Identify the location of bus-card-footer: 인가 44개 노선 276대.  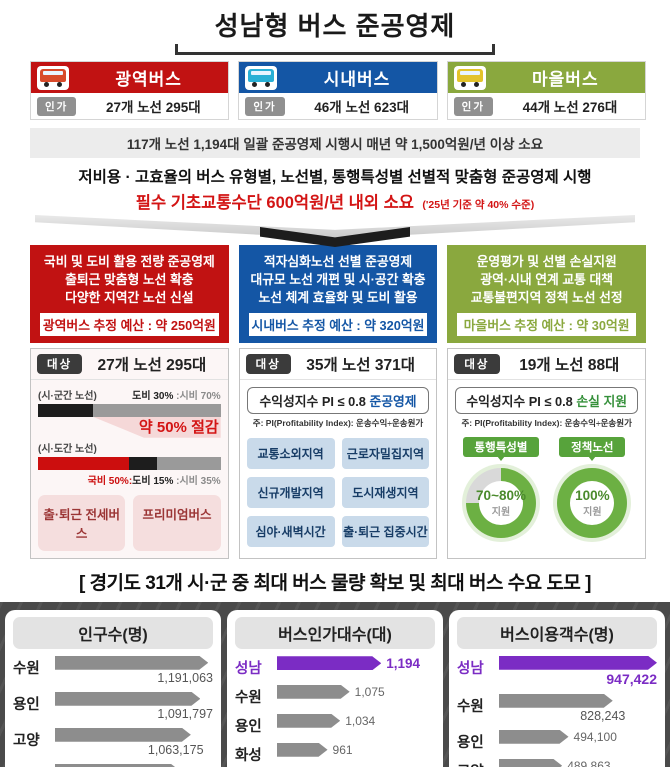
(546, 106).